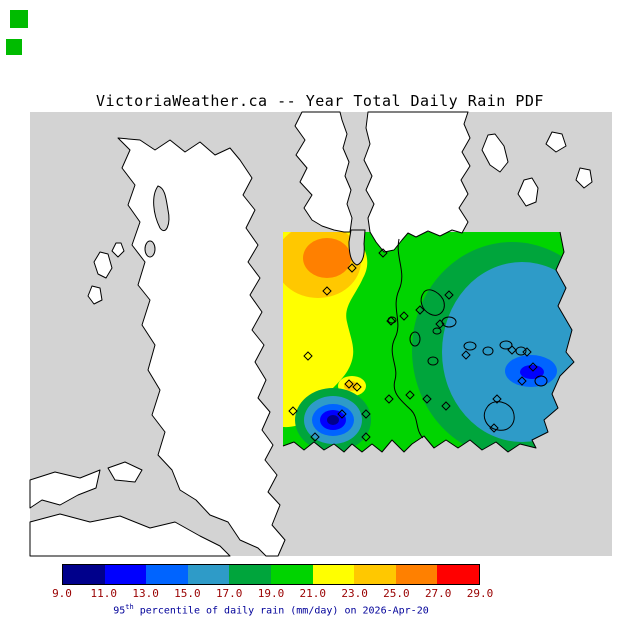 Image resolution: width=640 pixels, height=640 pixels. What do you see at coordinates (480, 593) in the screenshot?
I see `colorbar-tick-label: 29.0` at bounding box center [480, 593].